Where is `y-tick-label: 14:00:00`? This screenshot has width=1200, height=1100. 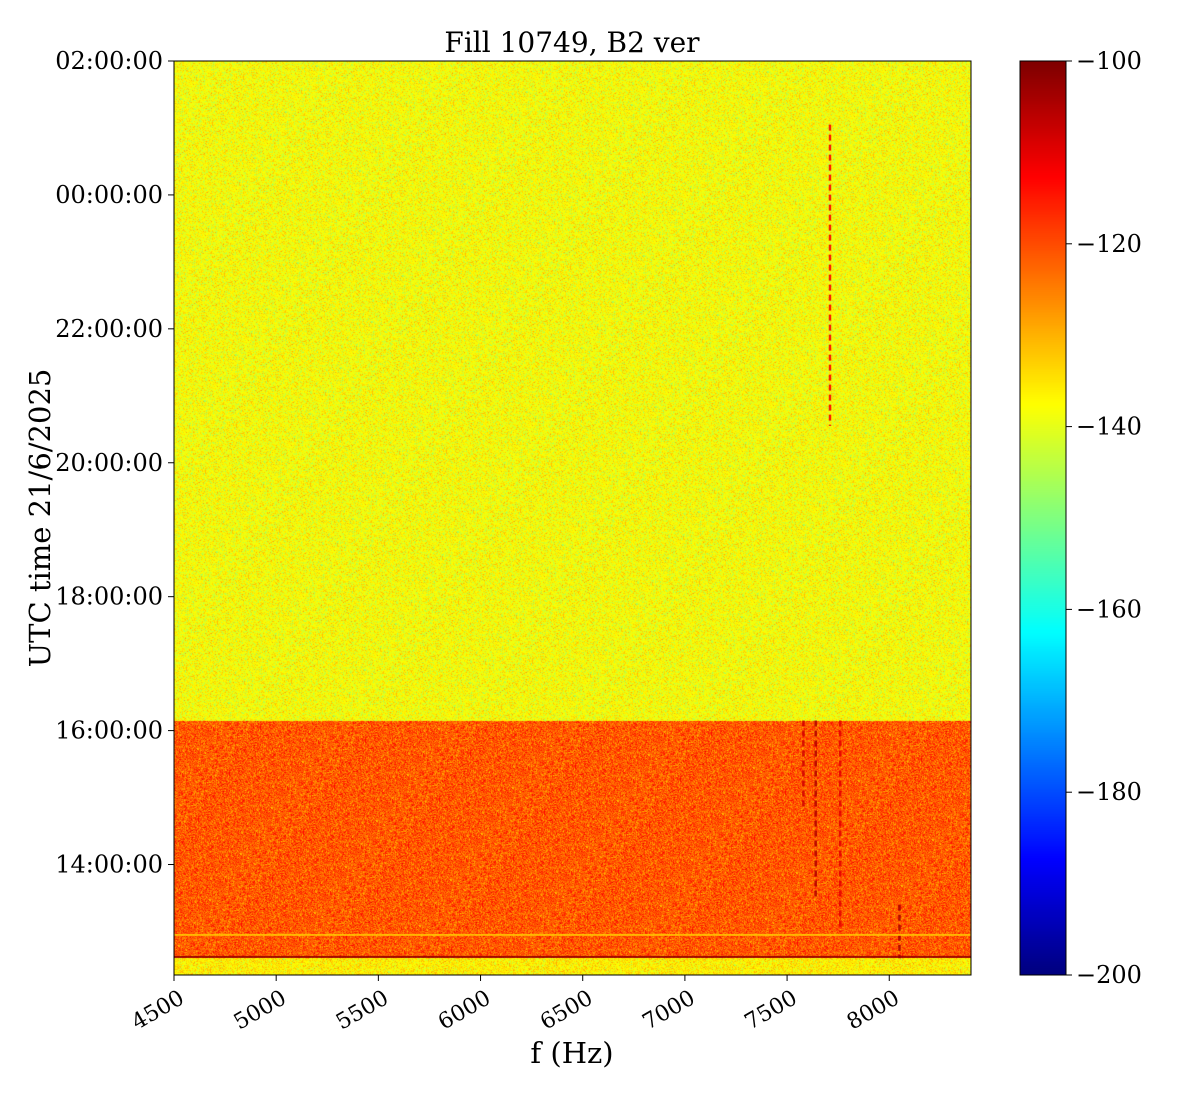 y-tick-label: 14:00:00 is located at coordinates (109, 865).